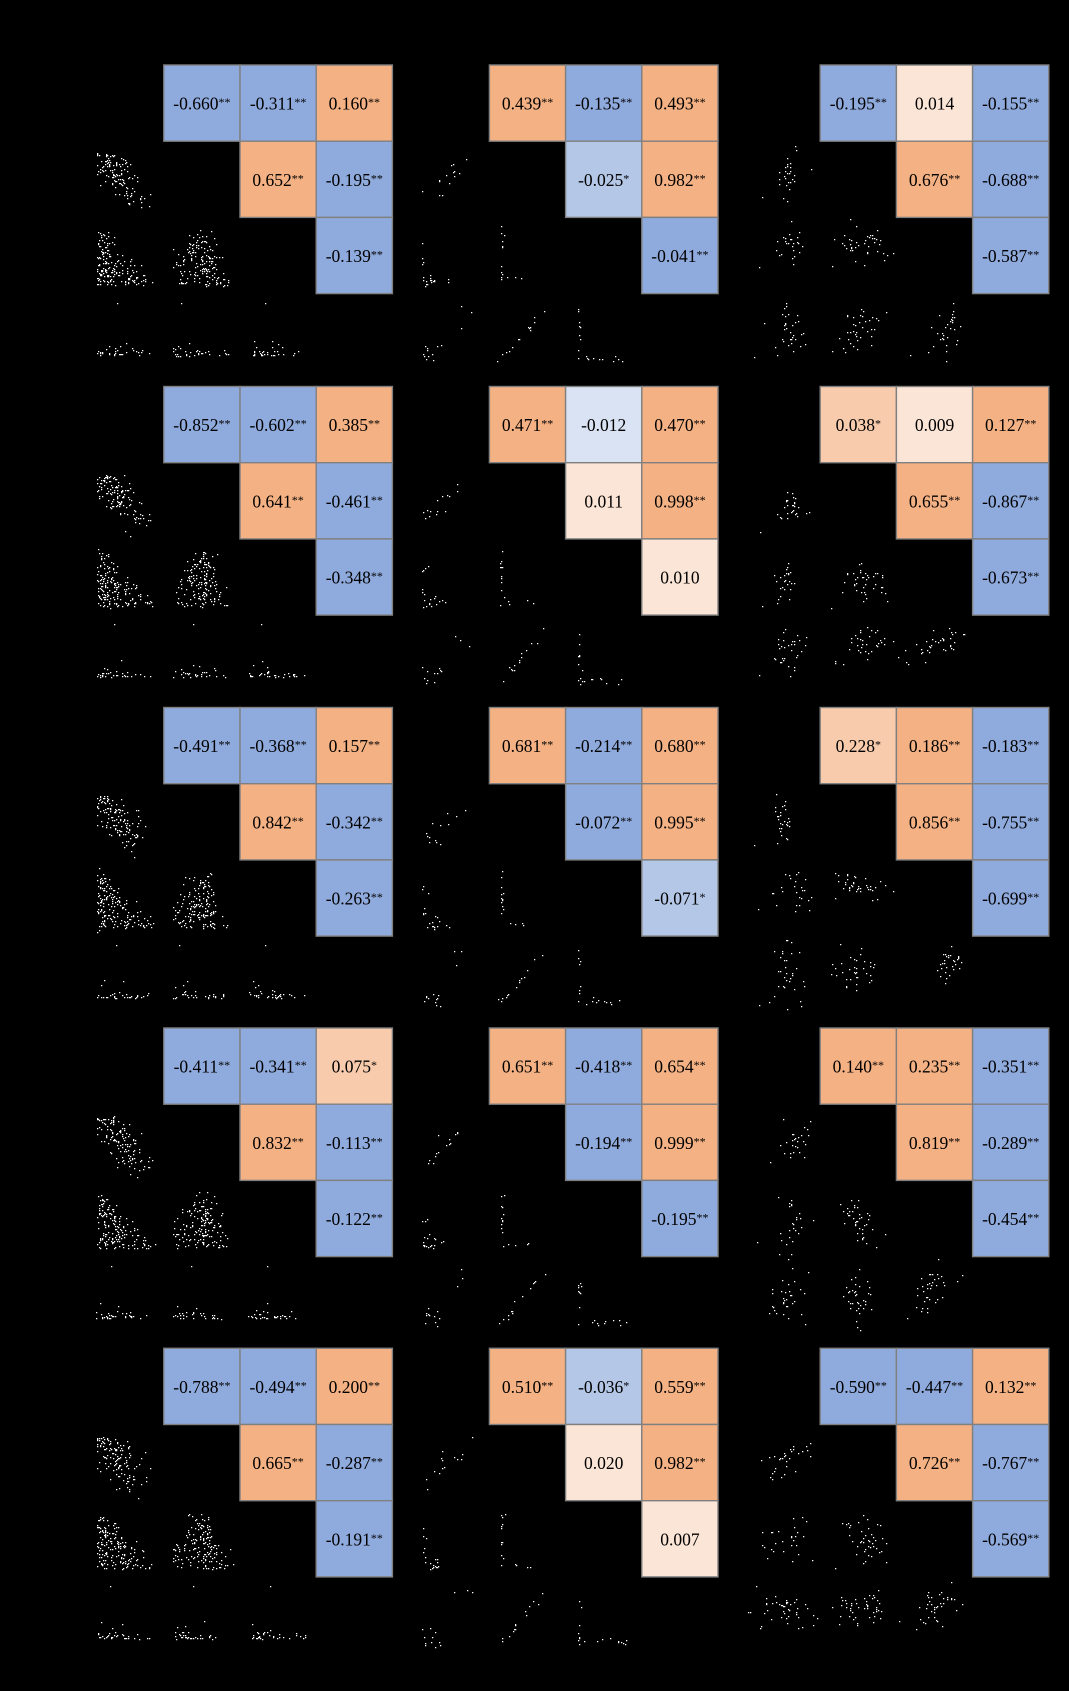 The width and height of the screenshot is (1069, 1691). I want to click on svg-text: -0.461**, so click(354, 501).